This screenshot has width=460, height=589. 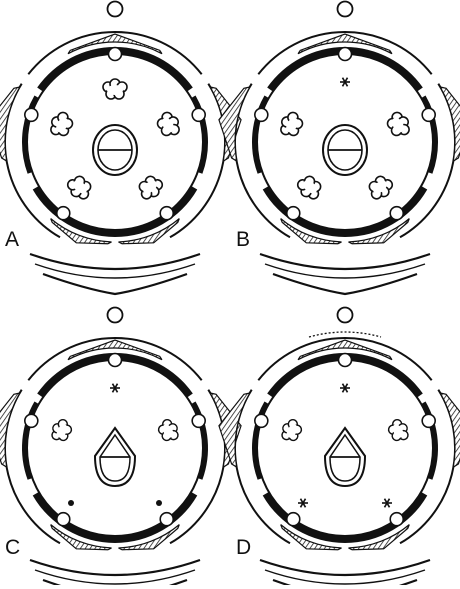 I want to click on stamen-cluster-top, so click(x=115, y=89).